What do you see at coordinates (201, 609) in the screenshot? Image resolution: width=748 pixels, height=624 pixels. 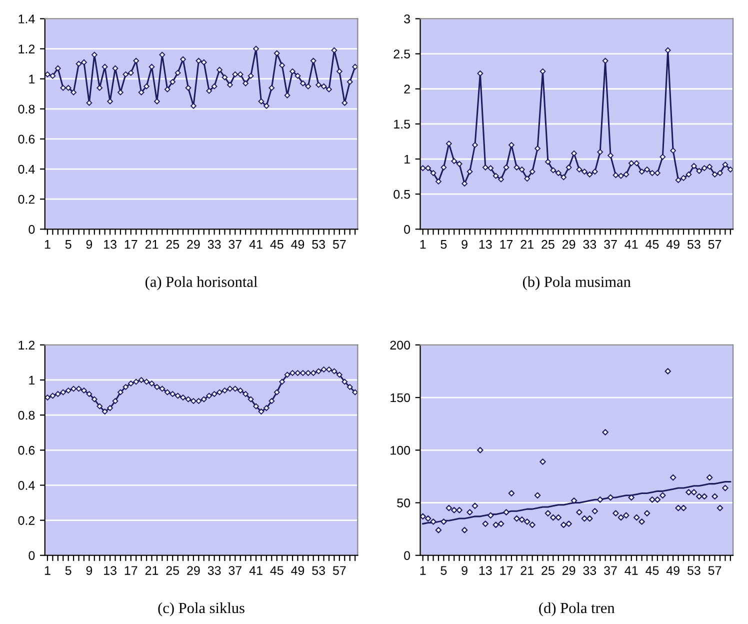 I see `x-axis-title: (c) Pola siklus` at bounding box center [201, 609].